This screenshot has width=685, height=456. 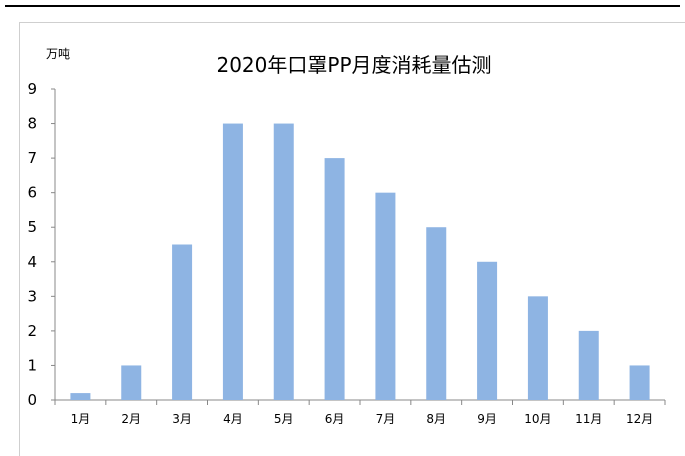 What do you see at coordinates (81, 419) in the screenshot?
I see `x-tick-label: 1月` at bounding box center [81, 419].